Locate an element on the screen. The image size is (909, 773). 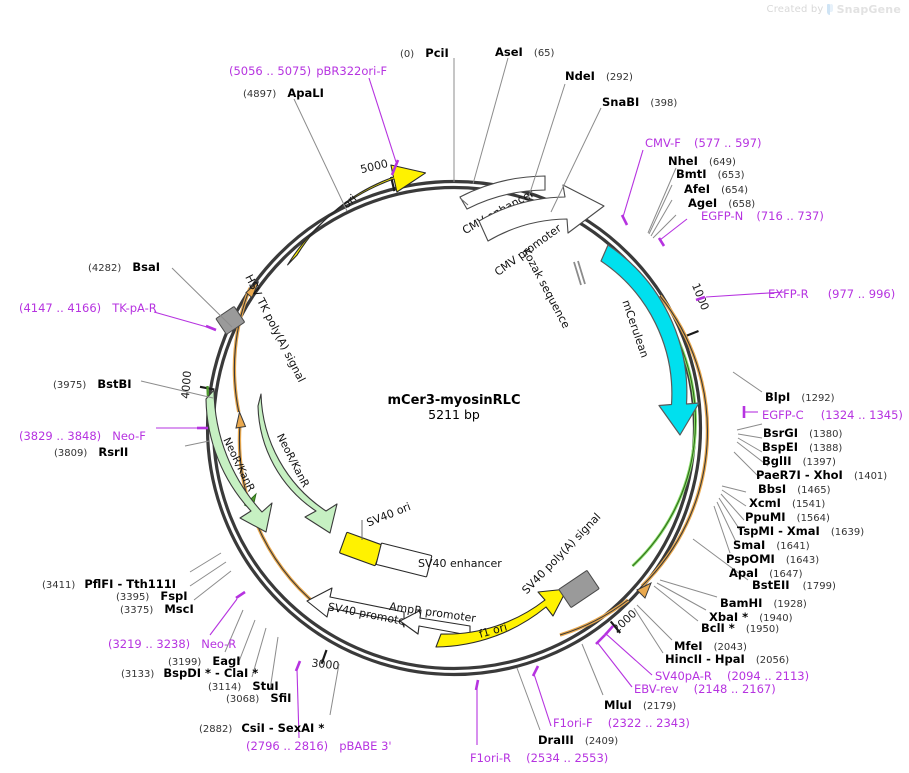
feature-kozak-sequence: Kozak sequence is located at coordinates (553, 288).